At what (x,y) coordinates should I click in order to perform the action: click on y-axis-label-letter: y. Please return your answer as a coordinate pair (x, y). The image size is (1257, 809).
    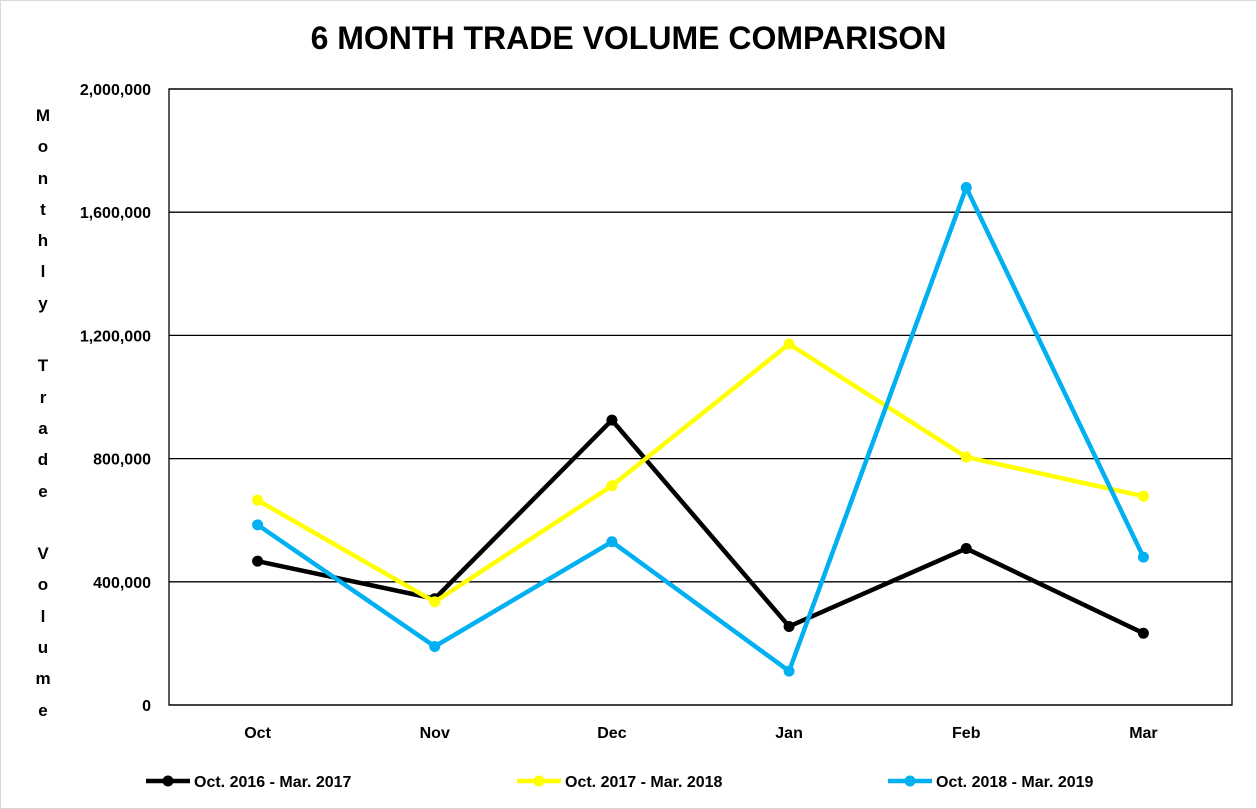
    Looking at the image, I should click on (43, 303).